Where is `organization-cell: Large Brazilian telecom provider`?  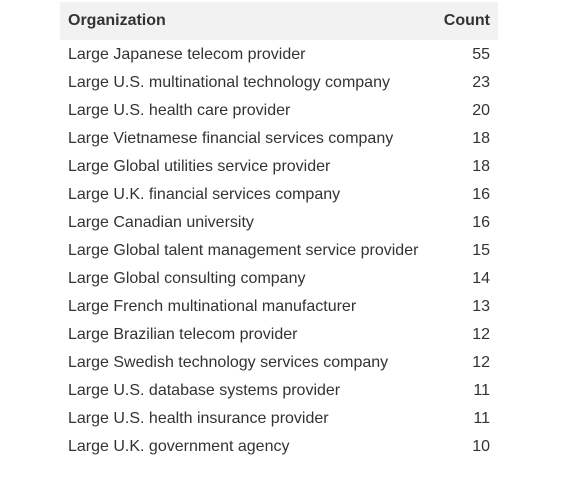
organization-cell: Large Brazilian telecom provider is located at coordinates (183, 334).